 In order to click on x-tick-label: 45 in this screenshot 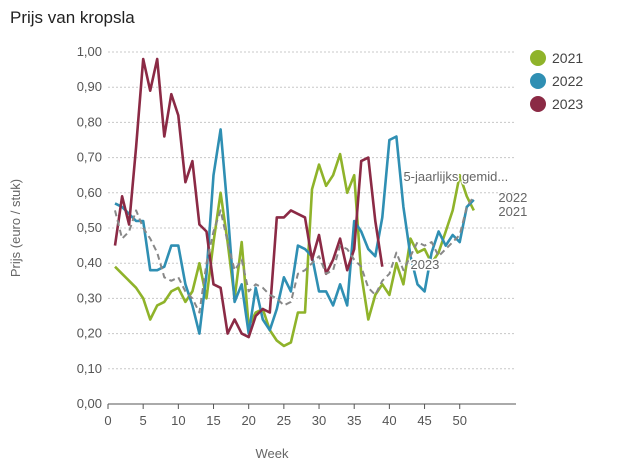, I will do `click(424, 420)`.